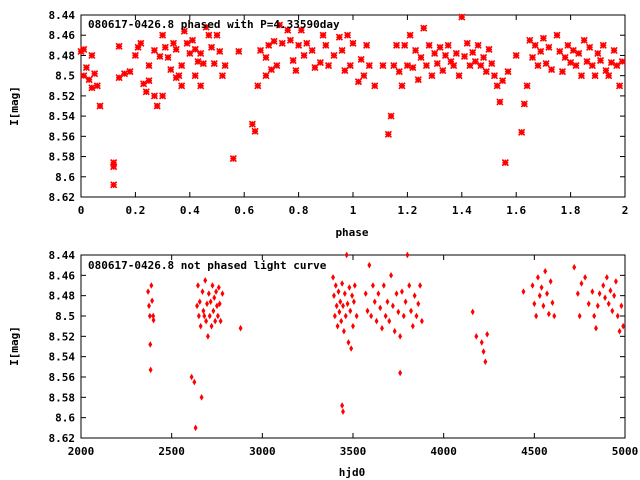 This screenshot has width=640, height=480. What do you see at coordinates (62, 275) in the screenshot?
I see `unphased-y-tick-label: 8.46` at bounding box center [62, 275].